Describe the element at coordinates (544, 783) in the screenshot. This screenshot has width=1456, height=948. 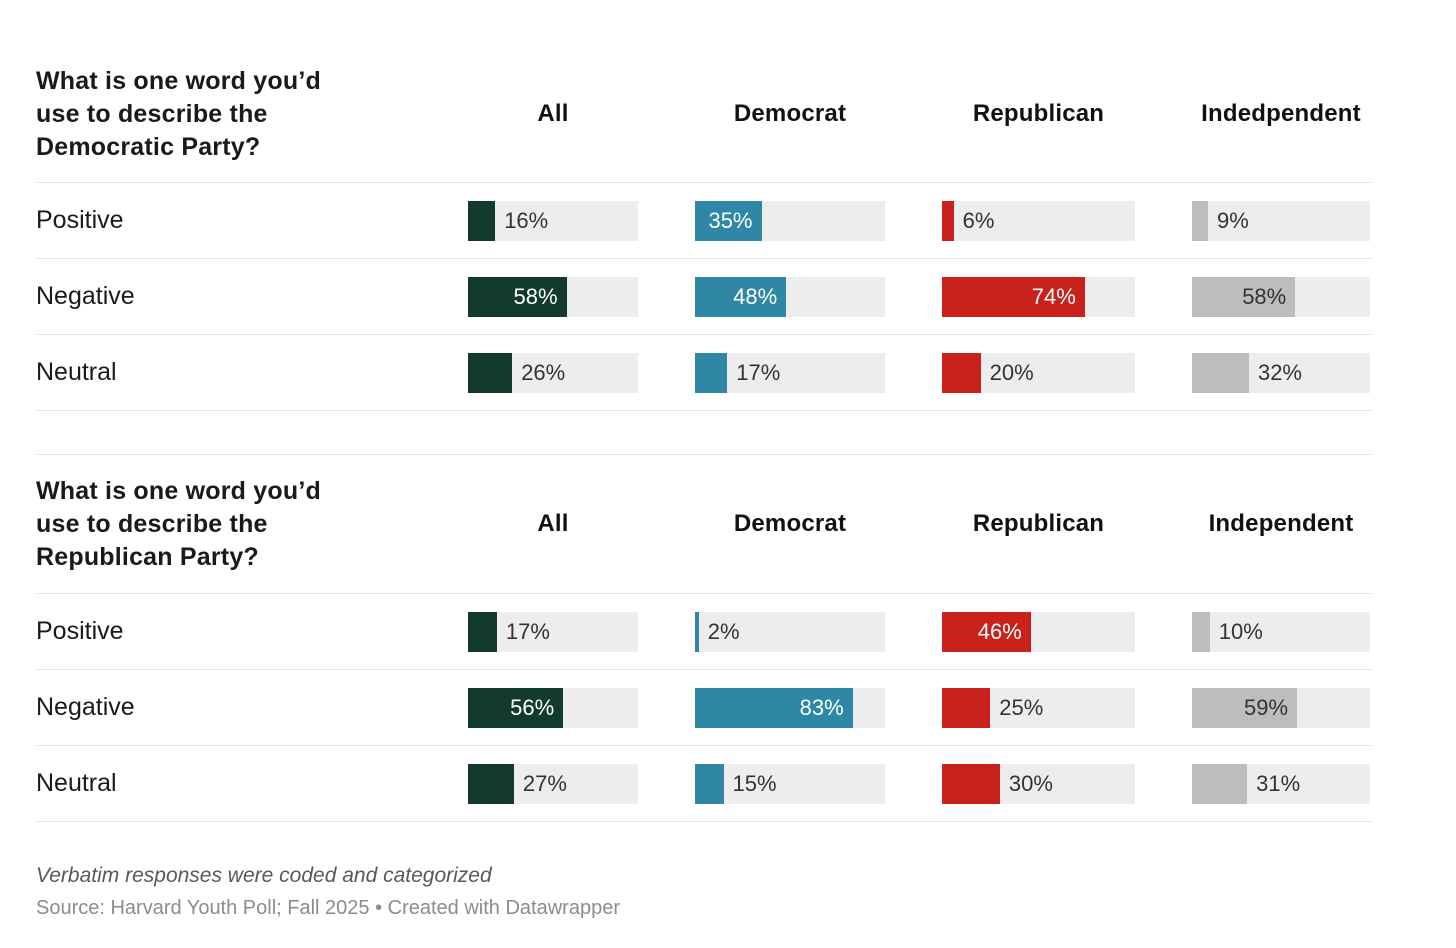
I see `bar-value-label: 27%` at that location.